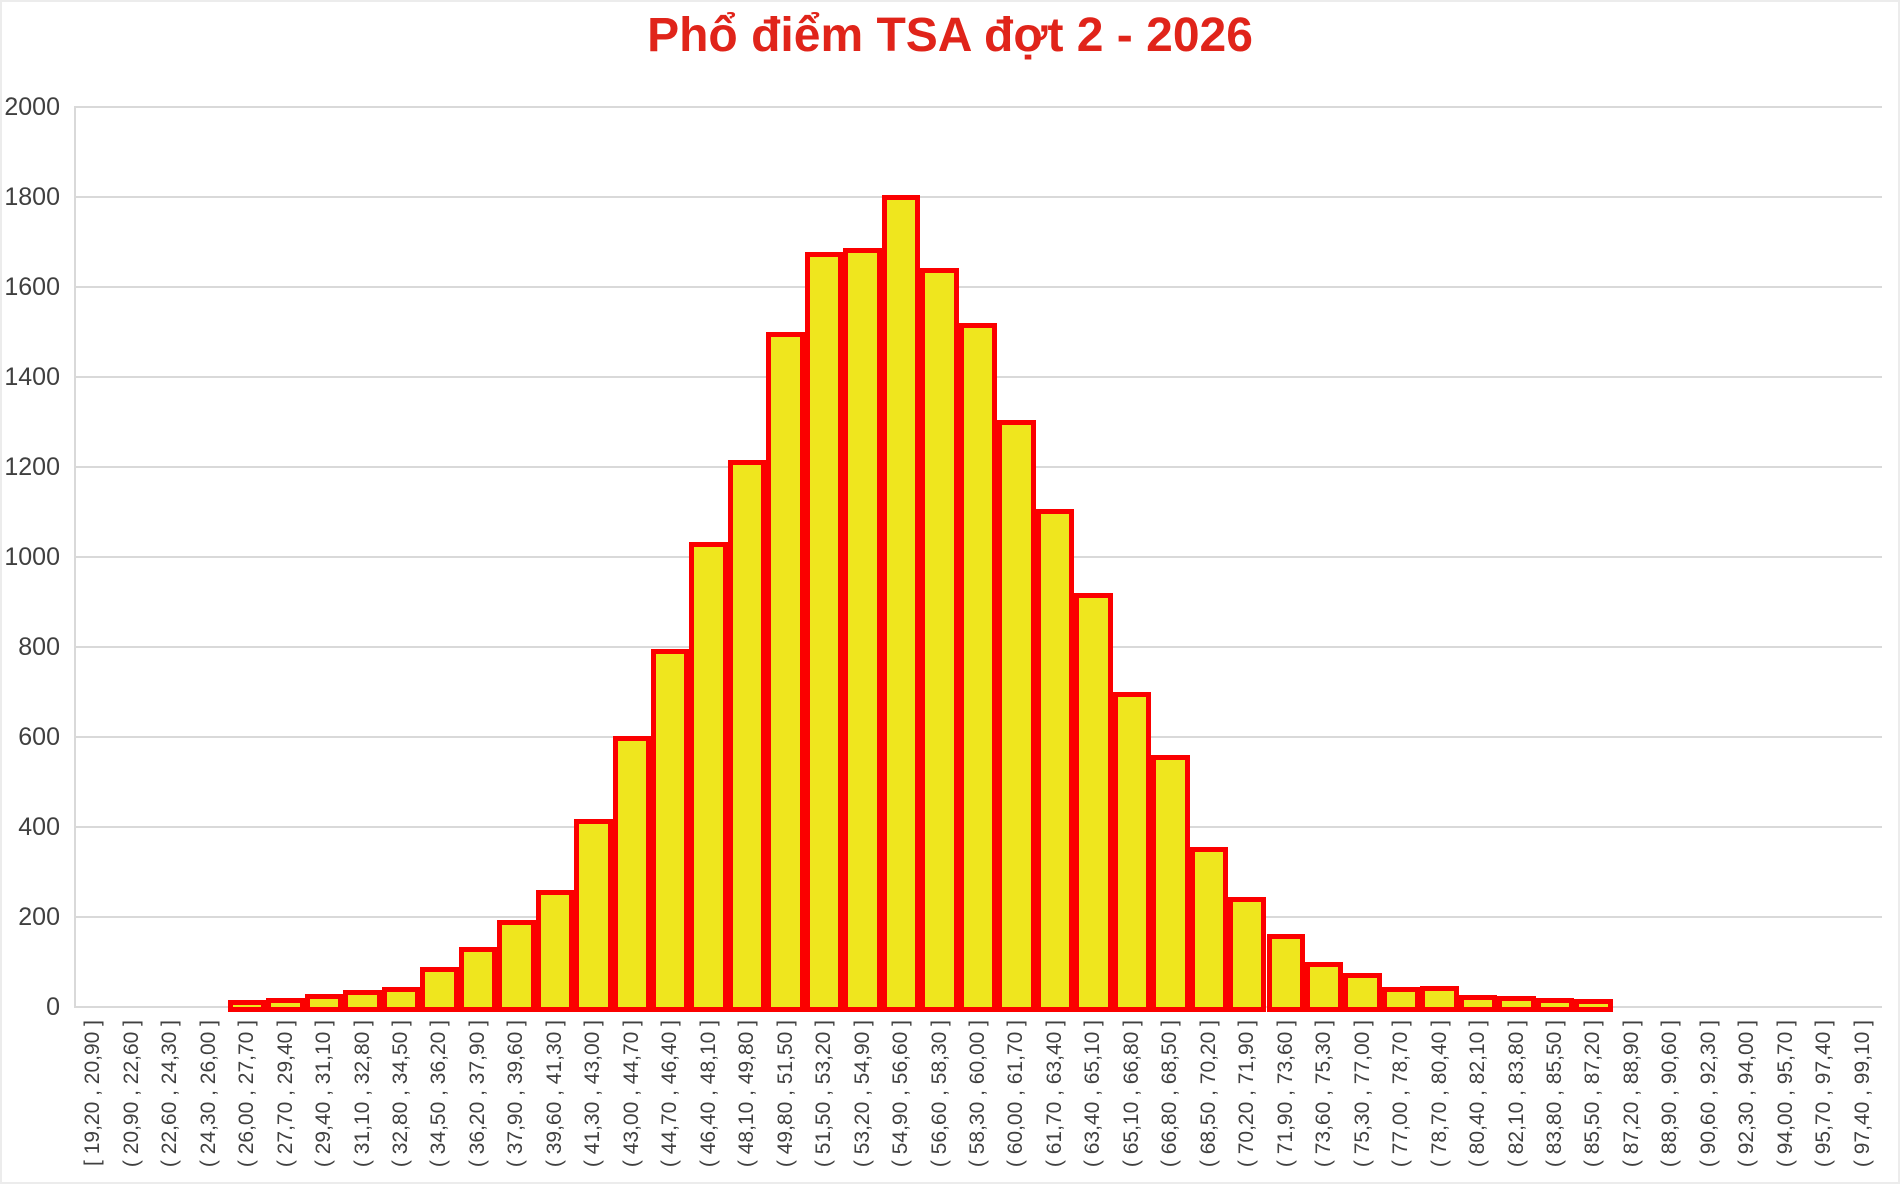  Describe the element at coordinates (977, 1094) in the screenshot. I see `x-axis-tick-label: ( 58,30 , 60,00 ]` at that location.